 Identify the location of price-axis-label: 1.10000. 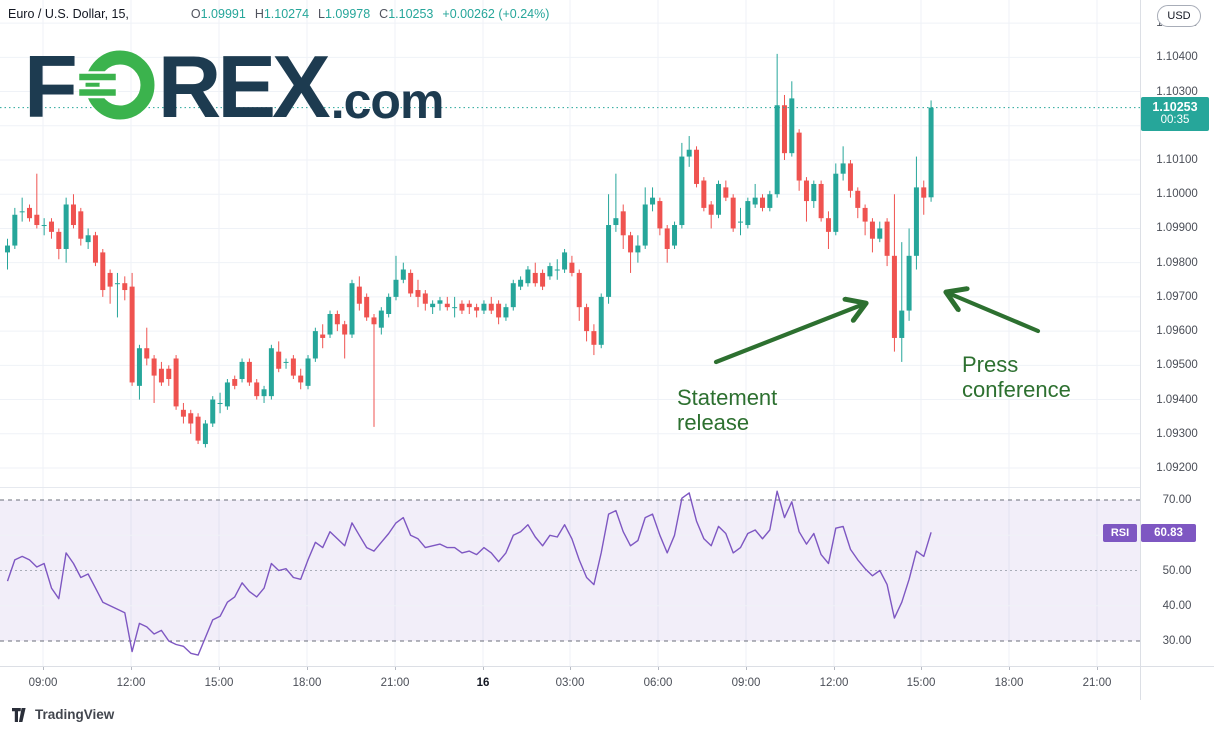
(1177, 194).